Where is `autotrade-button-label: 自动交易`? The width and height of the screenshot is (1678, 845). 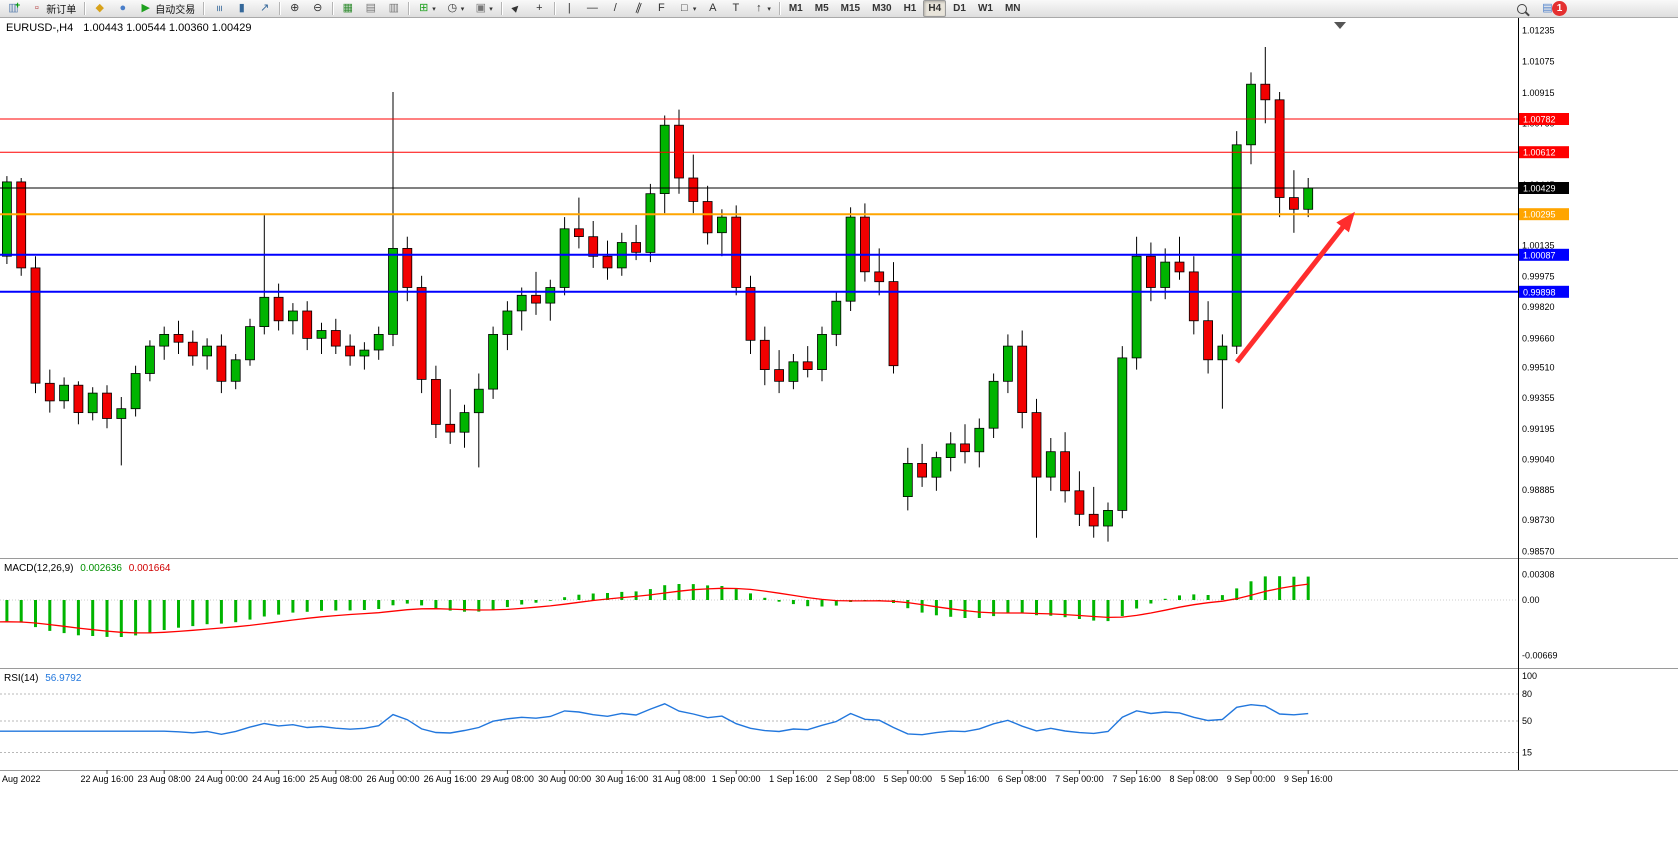
autotrade-button-label: 自动交易 is located at coordinates (175, 10).